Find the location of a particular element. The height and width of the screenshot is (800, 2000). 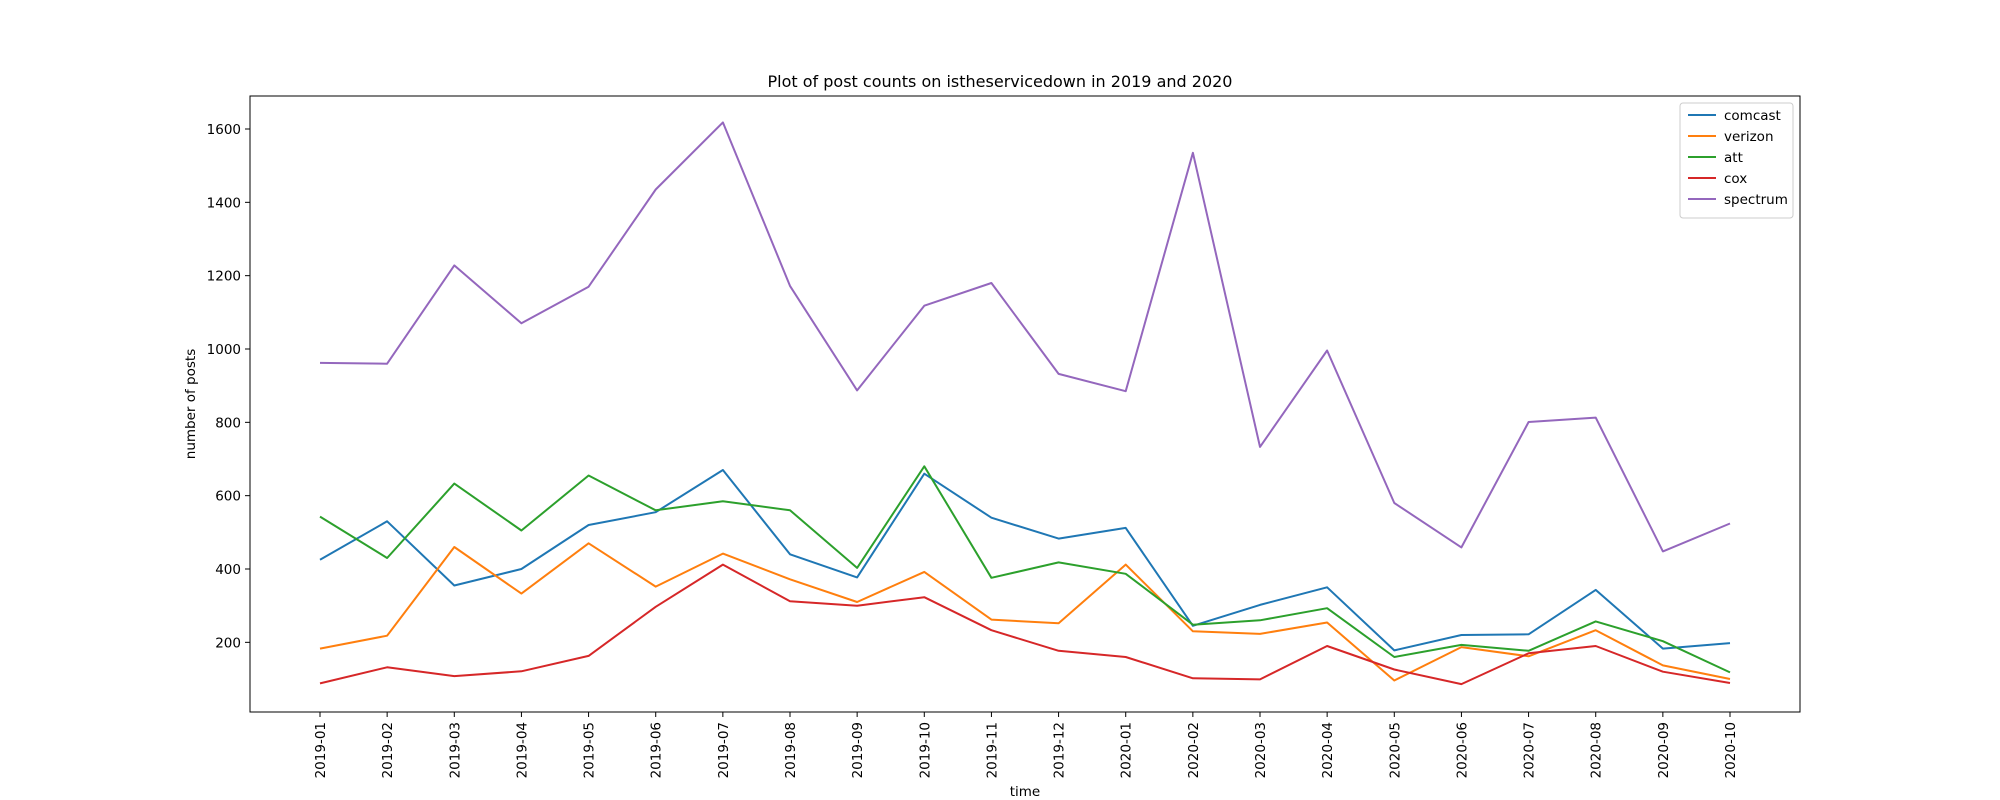

legend-label-cox: cox is located at coordinates (1735, 179).